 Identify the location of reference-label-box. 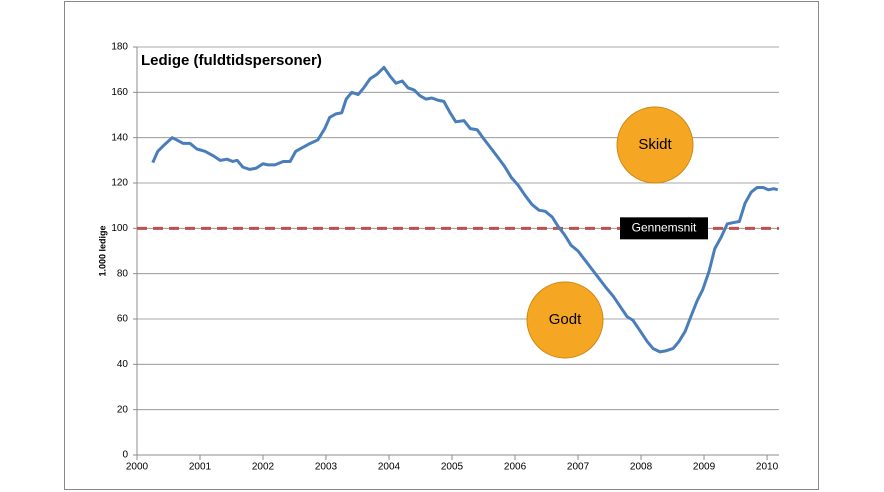
(664, 228).